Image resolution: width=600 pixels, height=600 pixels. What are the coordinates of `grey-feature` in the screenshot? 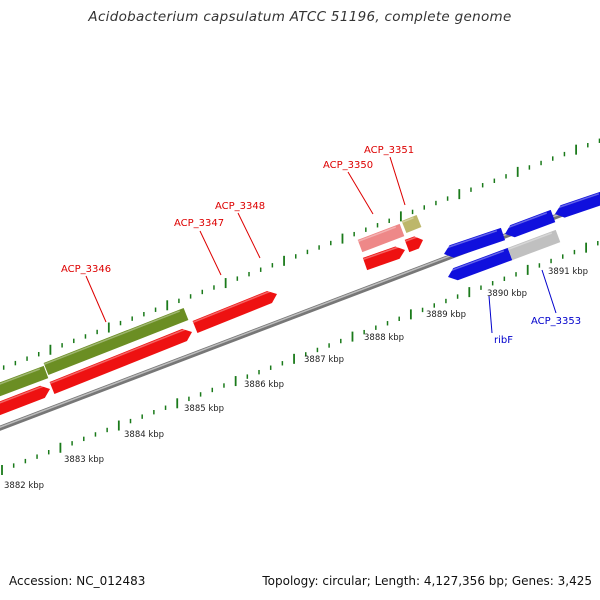 It's located at (534, 245).